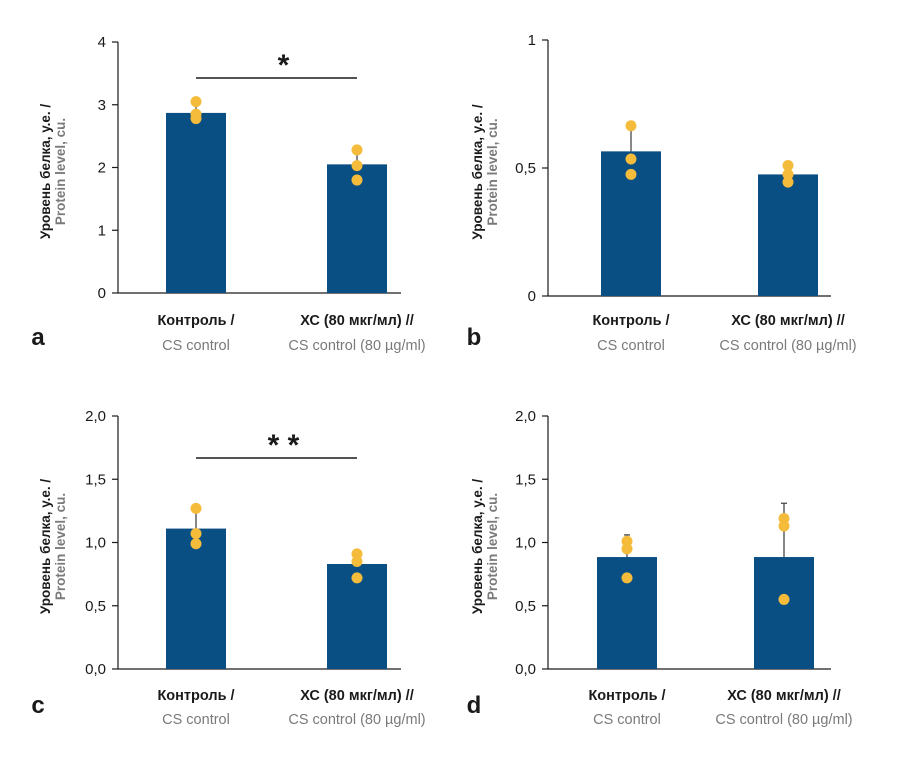  What do you see at coordinates (474, 705) in the screenshot?
I see `panel-letter: d` at bounding box center [474, 705].